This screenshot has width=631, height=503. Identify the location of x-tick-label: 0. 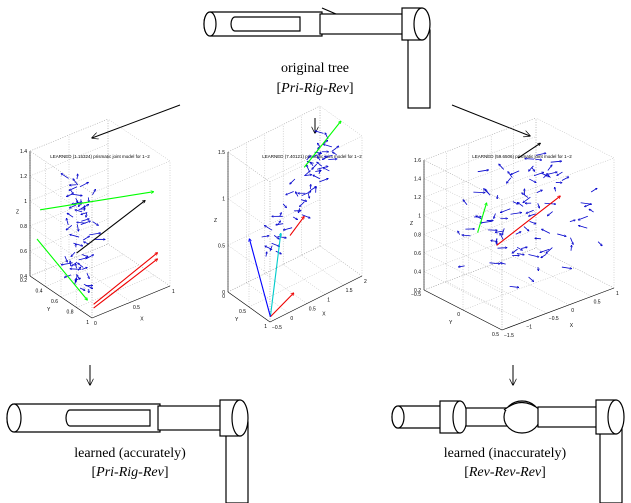
(291, 319).